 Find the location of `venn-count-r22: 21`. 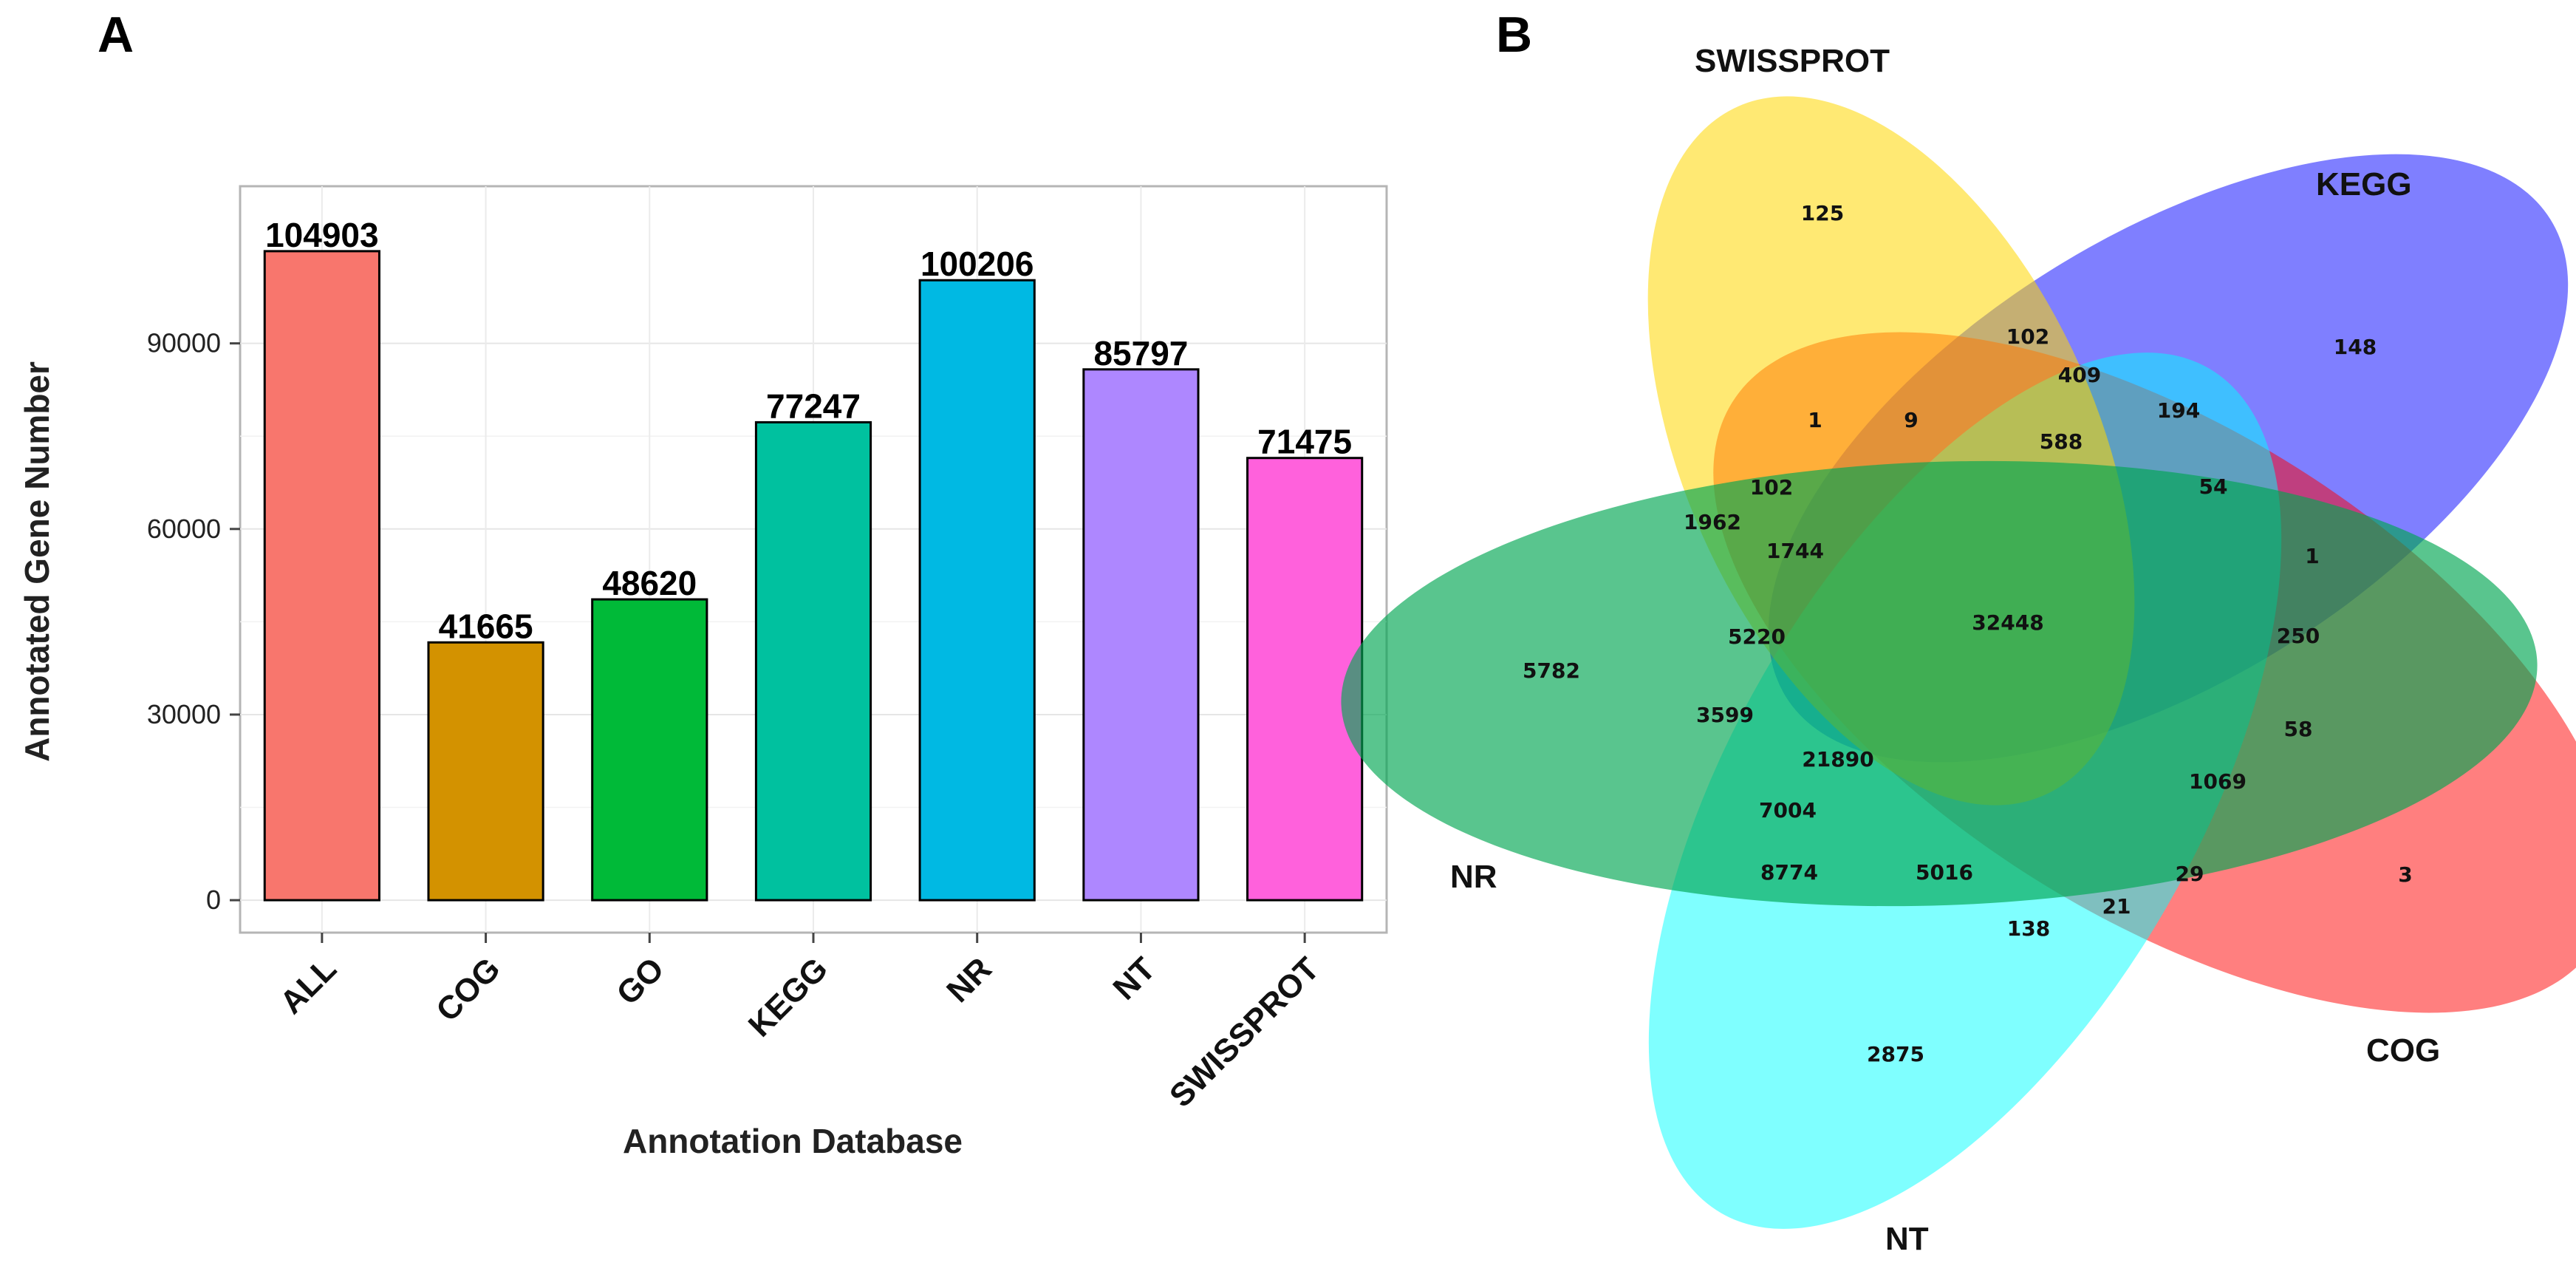

venn-count-r22: 21 is located at coordinates (2117, 907).